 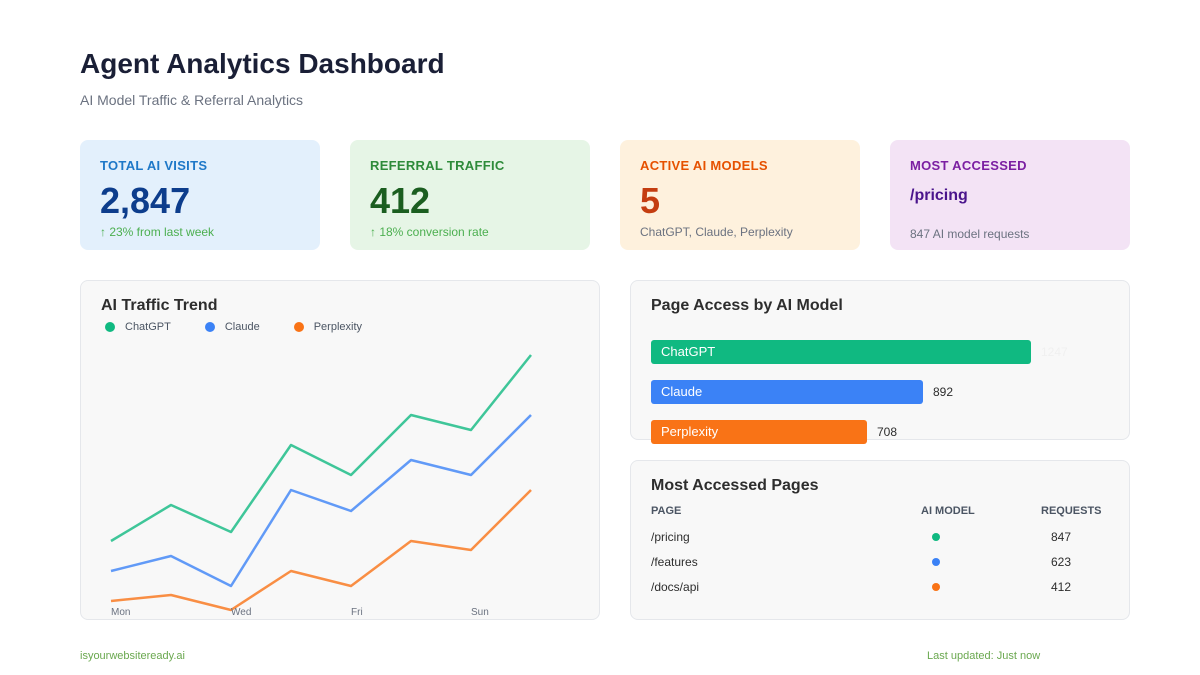 What do you see at coordinates (429, 232) in the screenshot?
I see `stat-note: ↑ 18% conversion rate` at bounding box center [429, 232].